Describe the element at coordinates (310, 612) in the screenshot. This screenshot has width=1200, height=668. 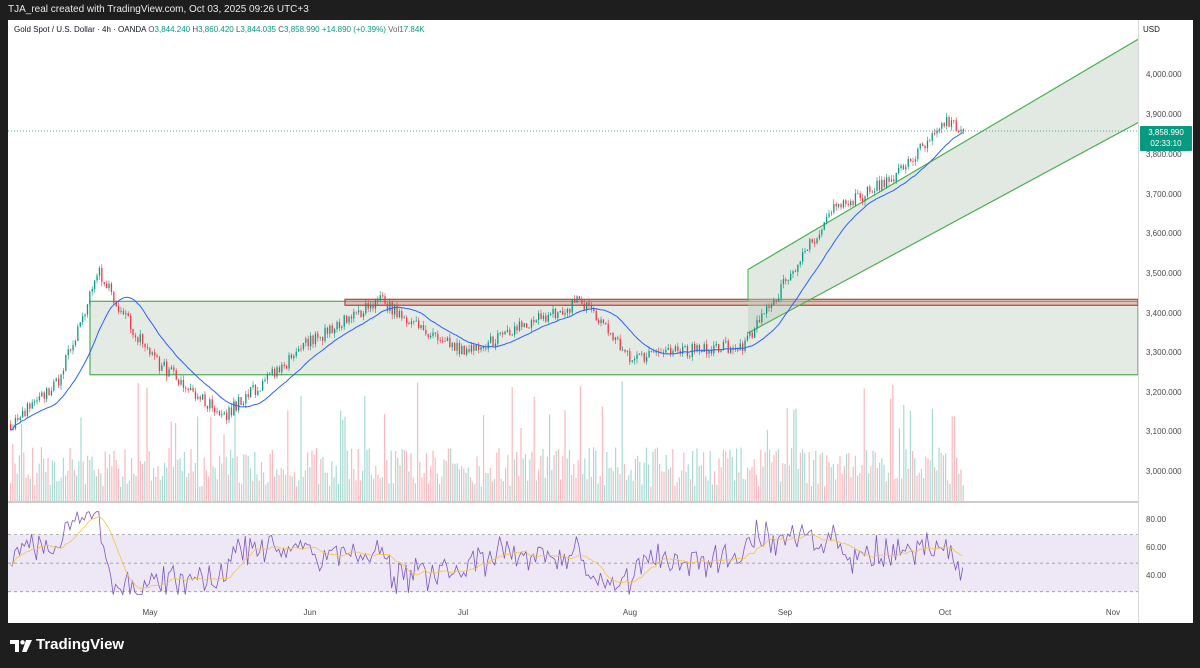
I see `time-tick: Jun` at that location.